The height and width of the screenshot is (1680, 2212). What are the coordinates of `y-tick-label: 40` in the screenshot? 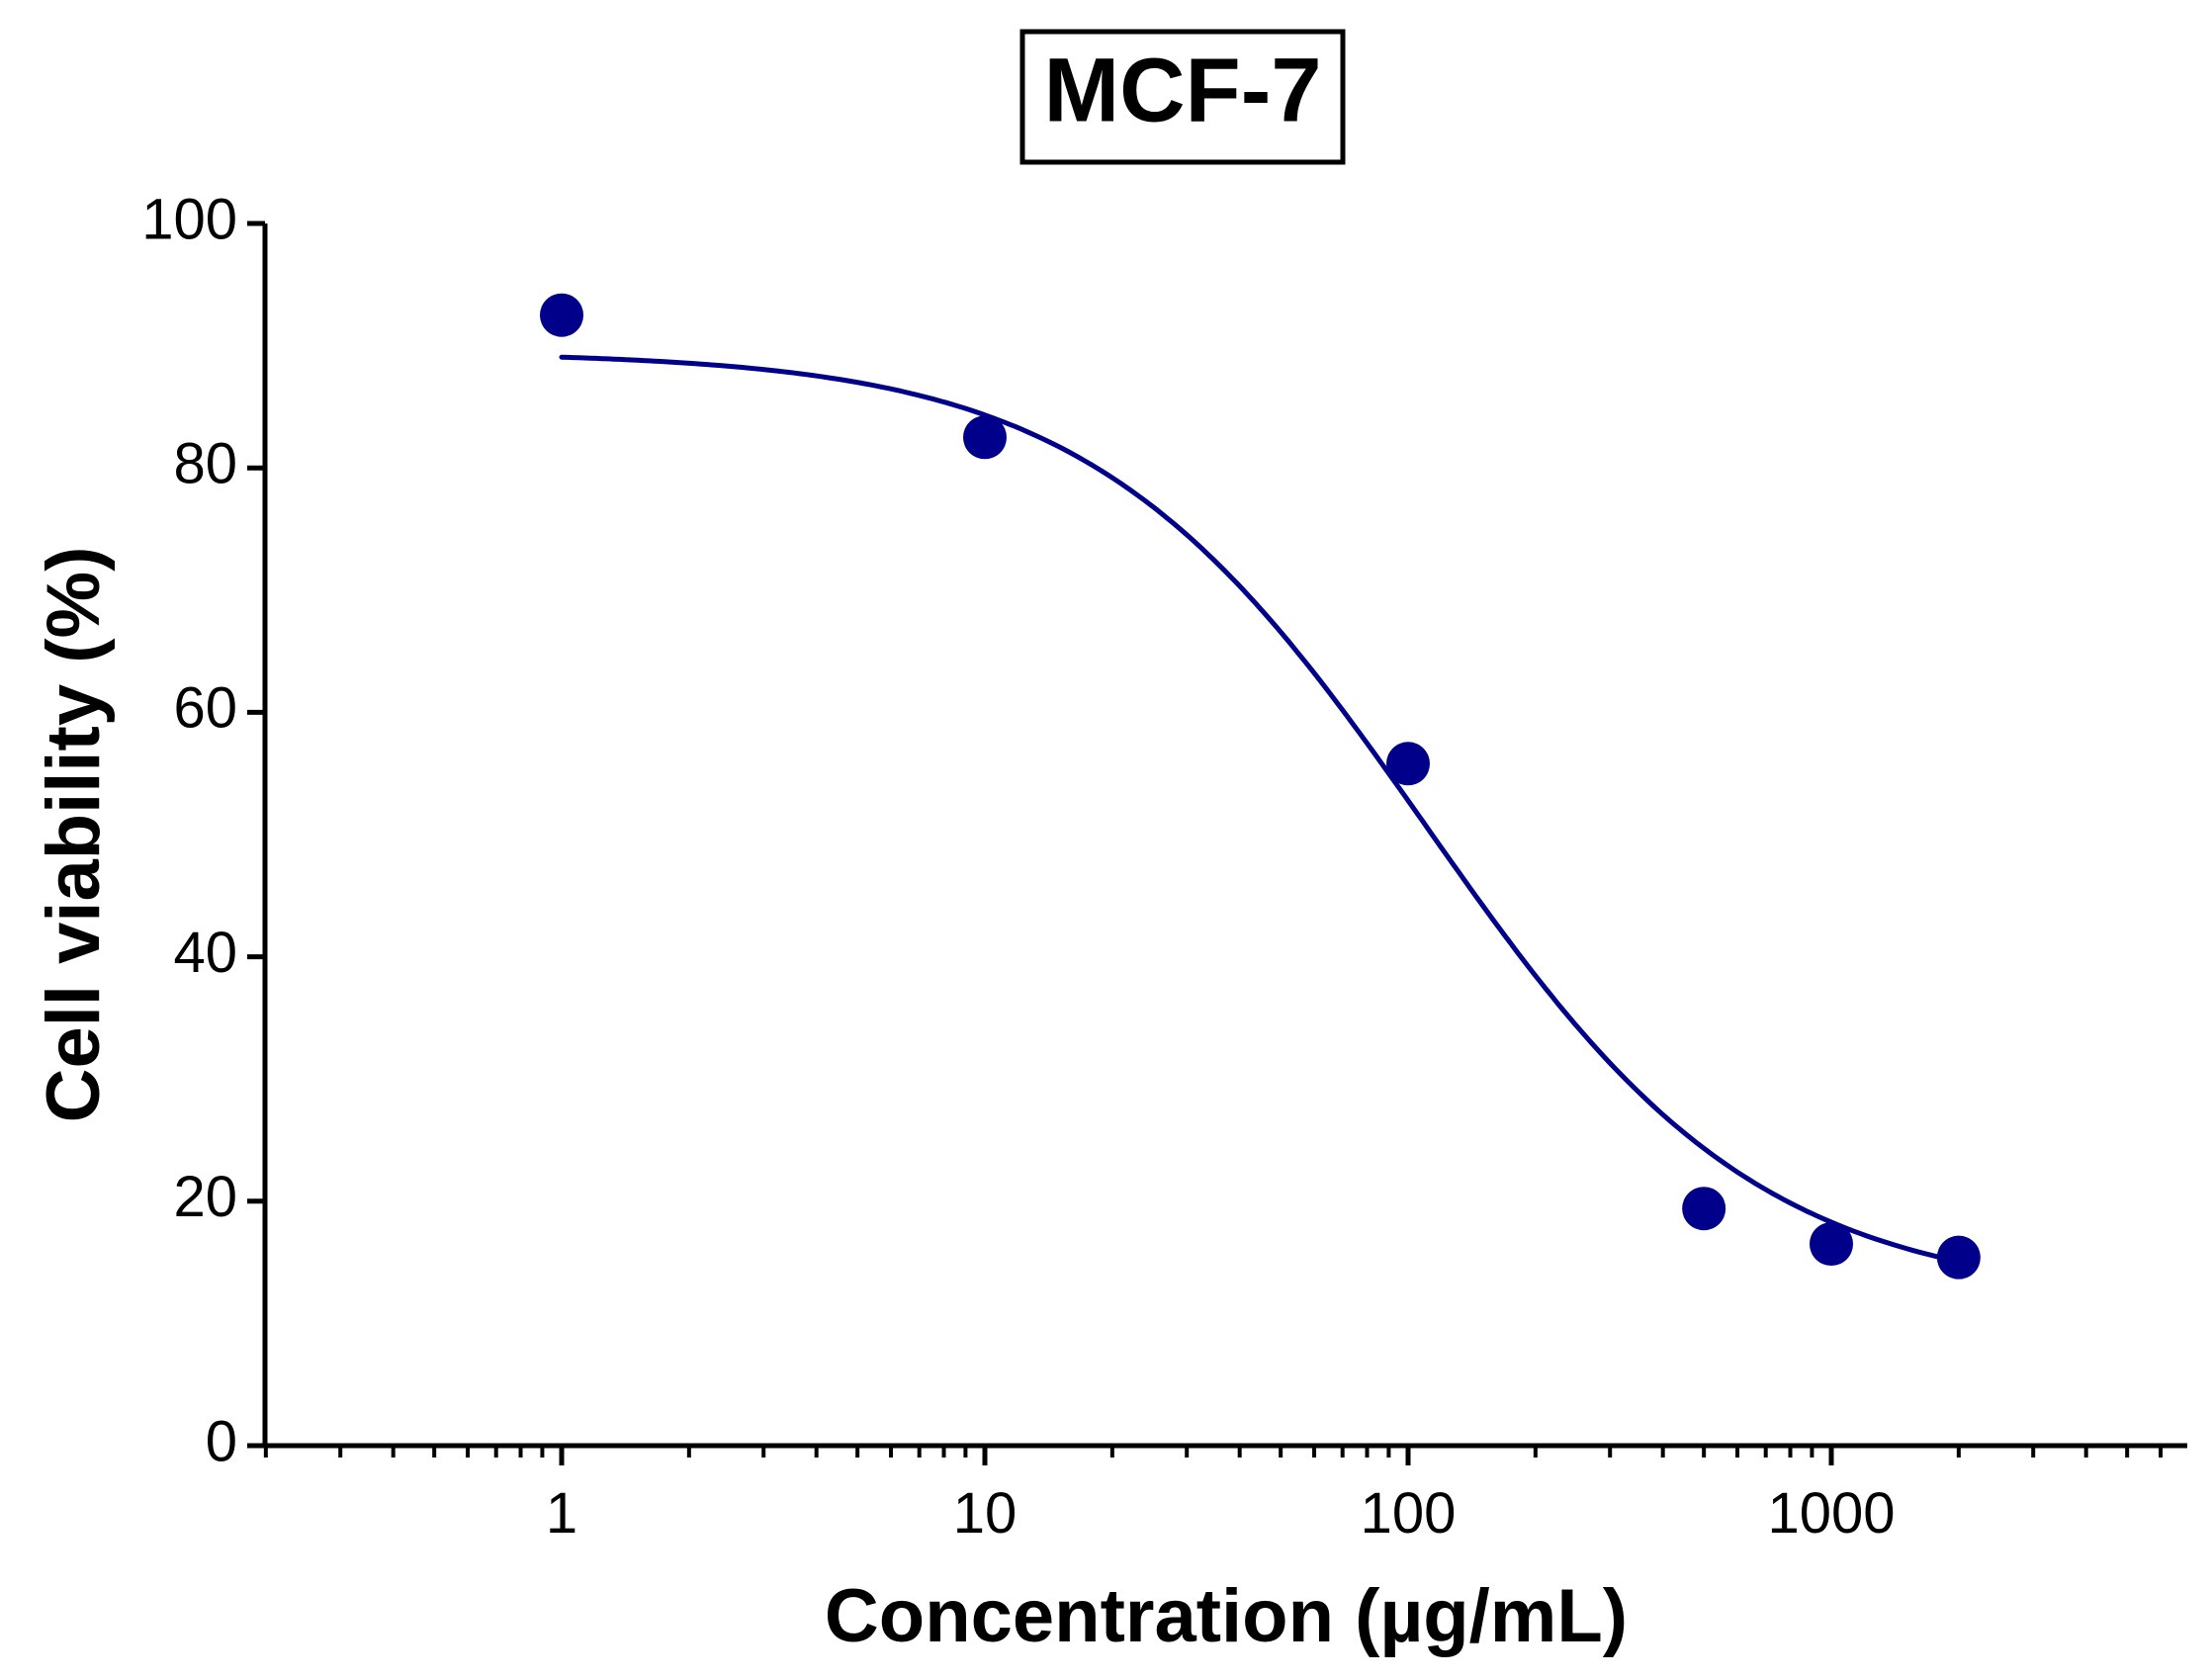 It's located at (205, 953).